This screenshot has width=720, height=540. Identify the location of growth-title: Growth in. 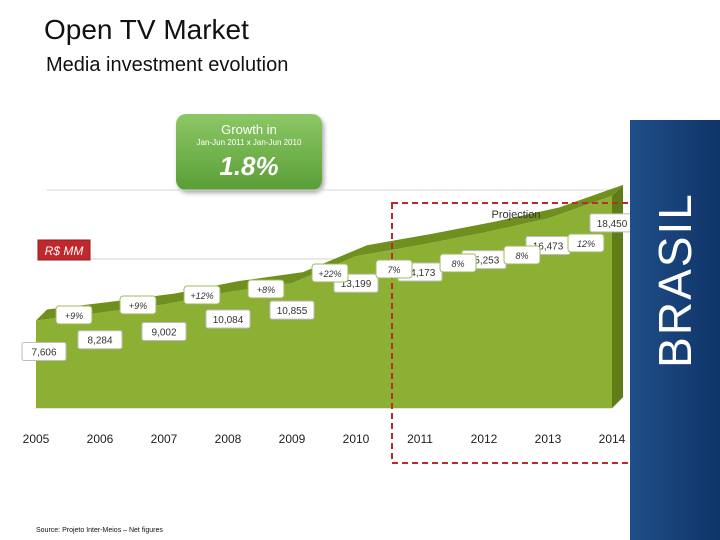
(249, 129).